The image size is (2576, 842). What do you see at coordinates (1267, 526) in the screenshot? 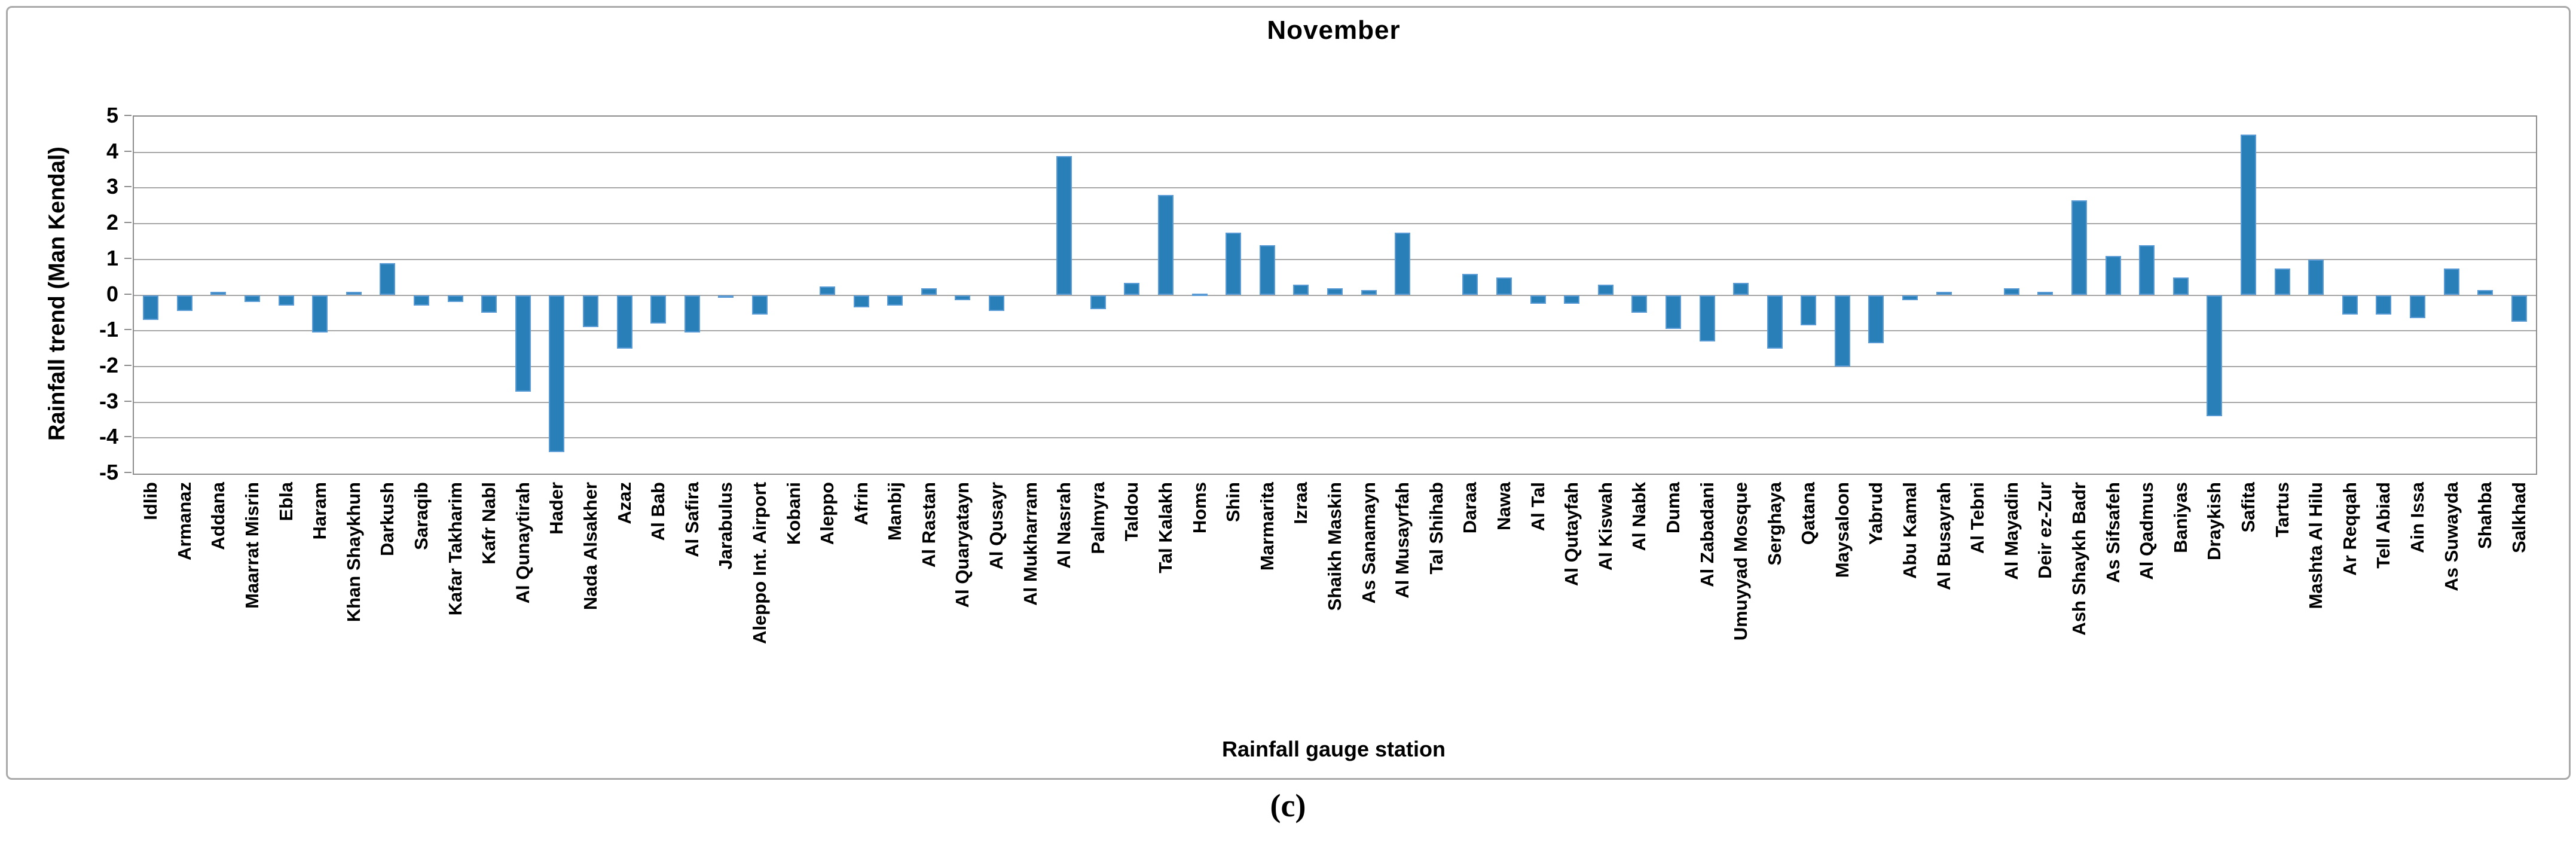
I see `x-category-label: Marmarita` at bounding box center [1267, 526].